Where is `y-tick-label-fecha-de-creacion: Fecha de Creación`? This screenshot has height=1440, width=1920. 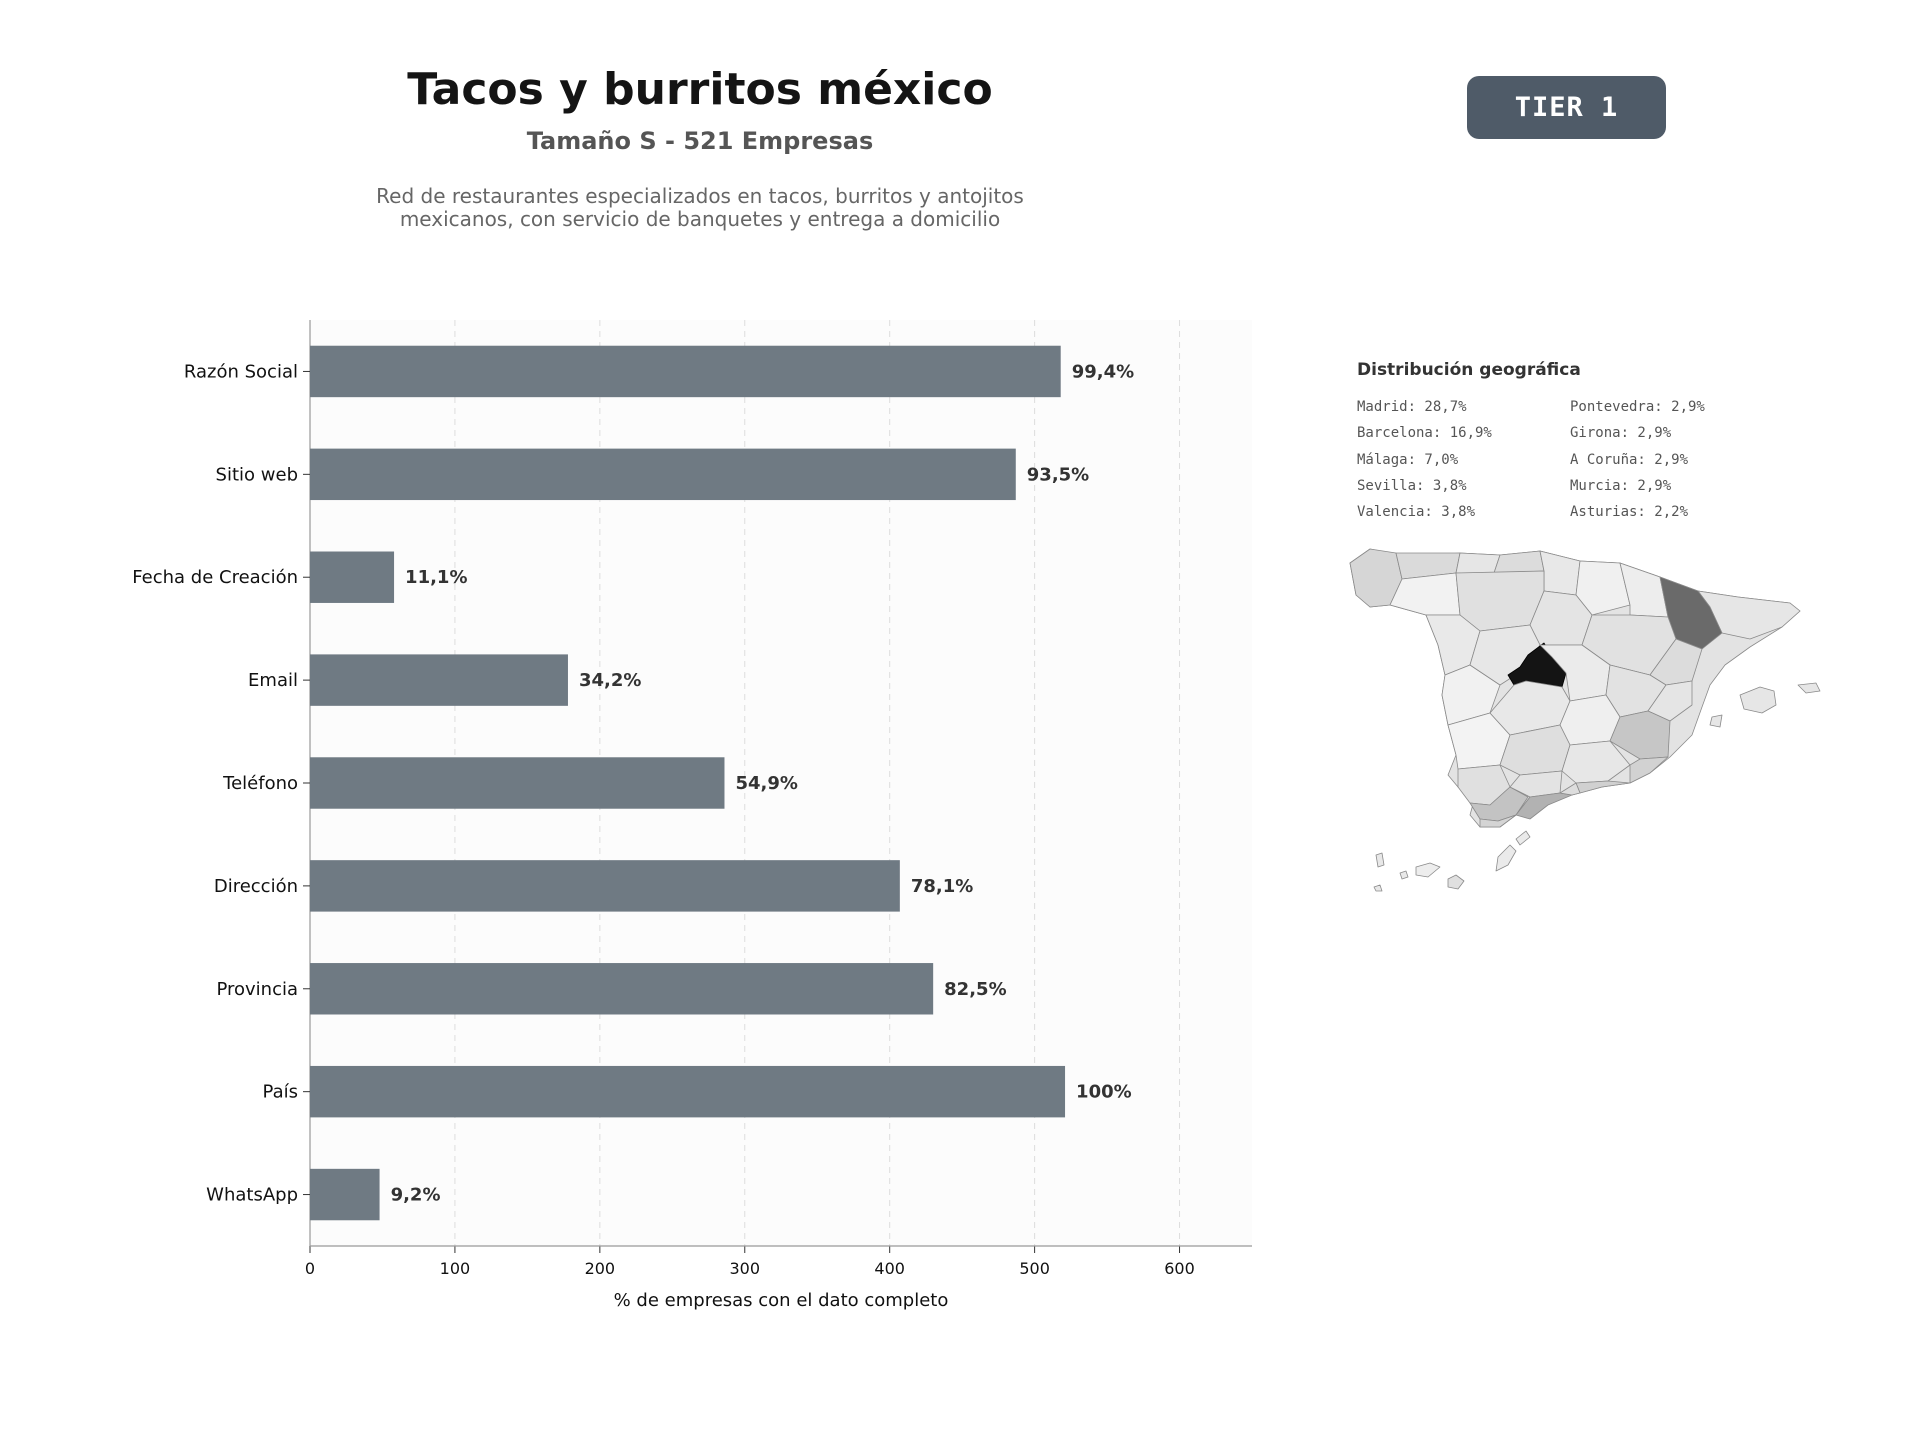 y-tick-label-fecha-de-creacion: Fecha de Creación is located at coordinates (215, 577).